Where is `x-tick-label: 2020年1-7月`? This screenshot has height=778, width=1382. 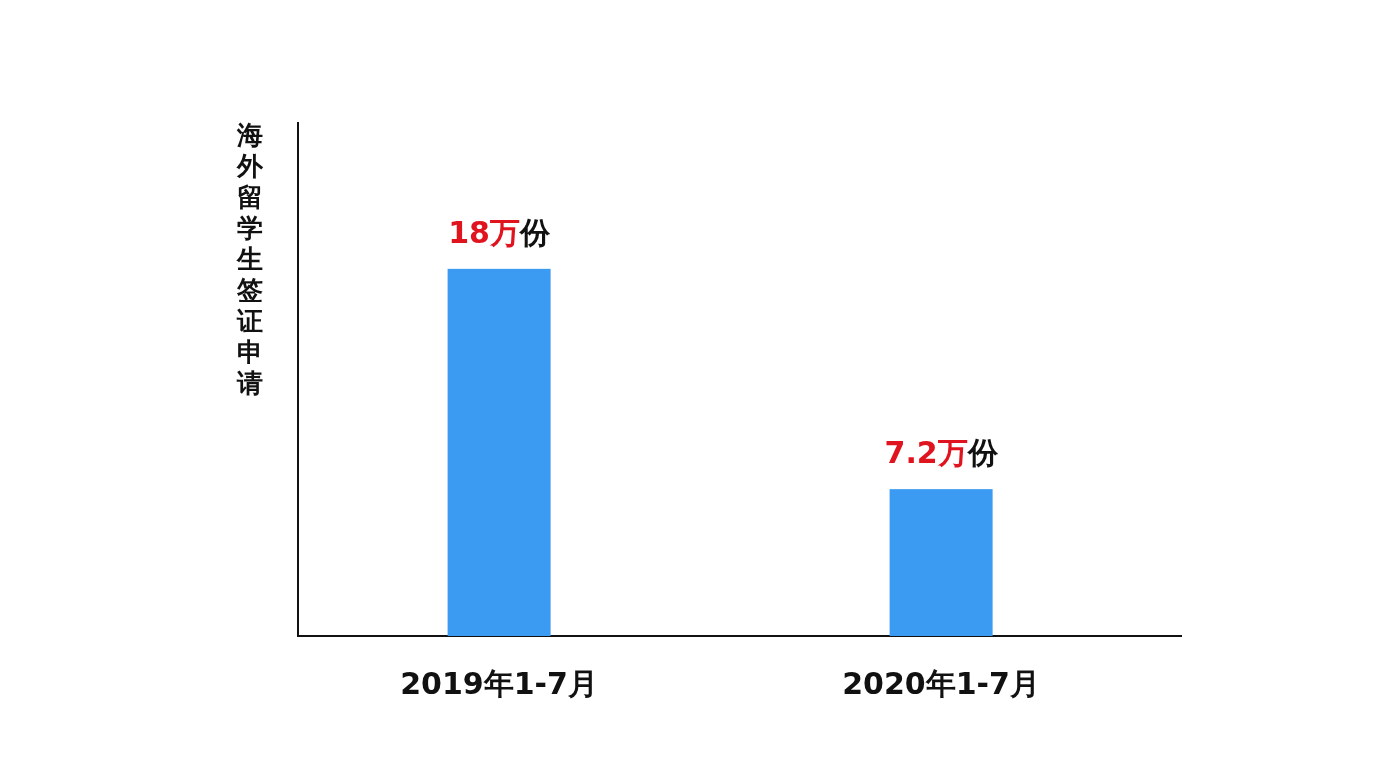 x-tick-label: 2020年1-7月 is located at coordinates (941, 683).